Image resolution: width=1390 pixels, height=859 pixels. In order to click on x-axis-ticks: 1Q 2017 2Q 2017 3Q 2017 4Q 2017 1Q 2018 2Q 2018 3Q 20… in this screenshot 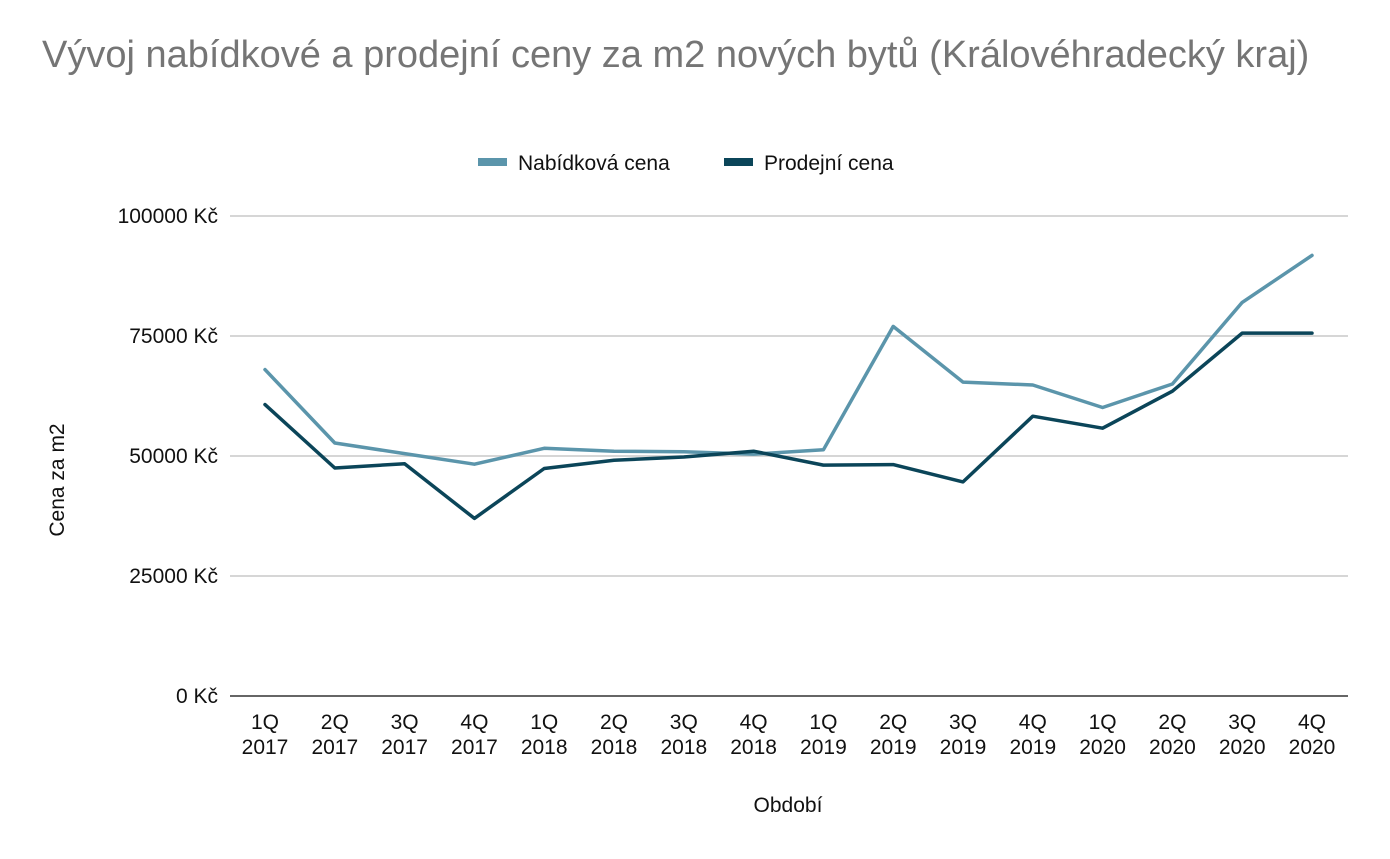, I will do `click(789, 735)`.